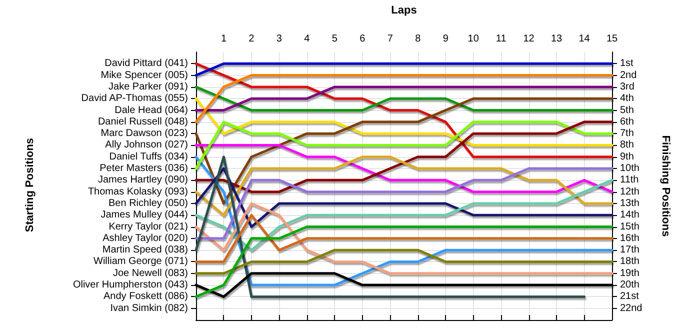 This screenshot has width=700, height=330. I want to click on x-tick-label: 14, so click(584, 39).